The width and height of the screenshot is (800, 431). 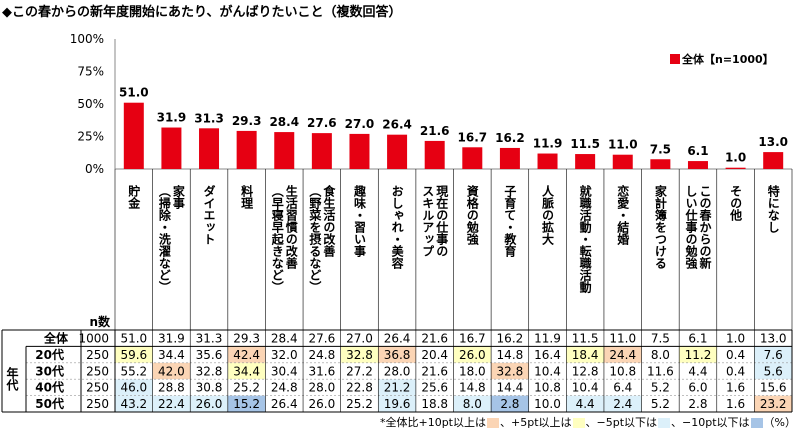 I want to click on data-label: 27.6, so click(x=322, y=123).